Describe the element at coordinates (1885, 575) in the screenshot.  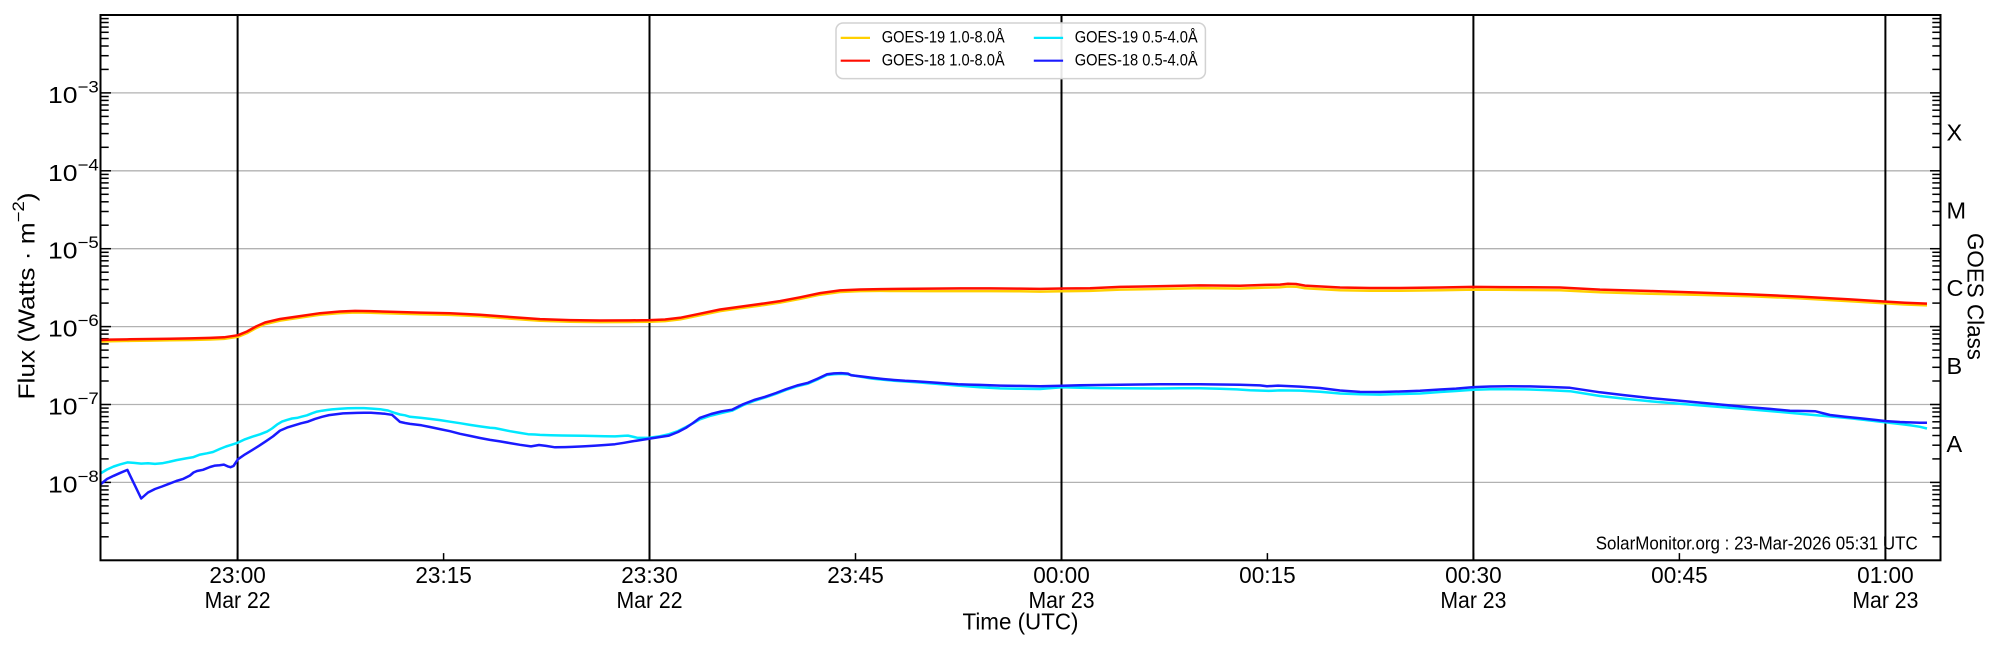
I see `svg-text: 01:00` at that location.